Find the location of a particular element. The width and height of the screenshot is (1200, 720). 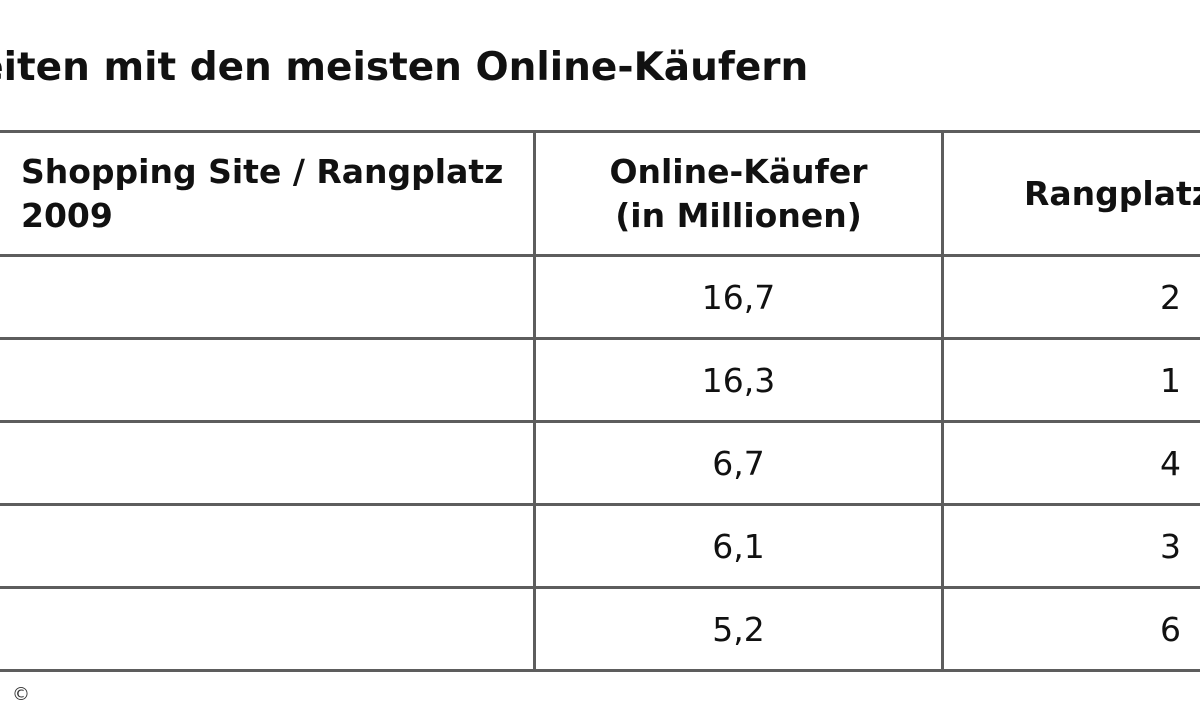

buyers-cell: 16,7 is located at coordinates (738, 297).